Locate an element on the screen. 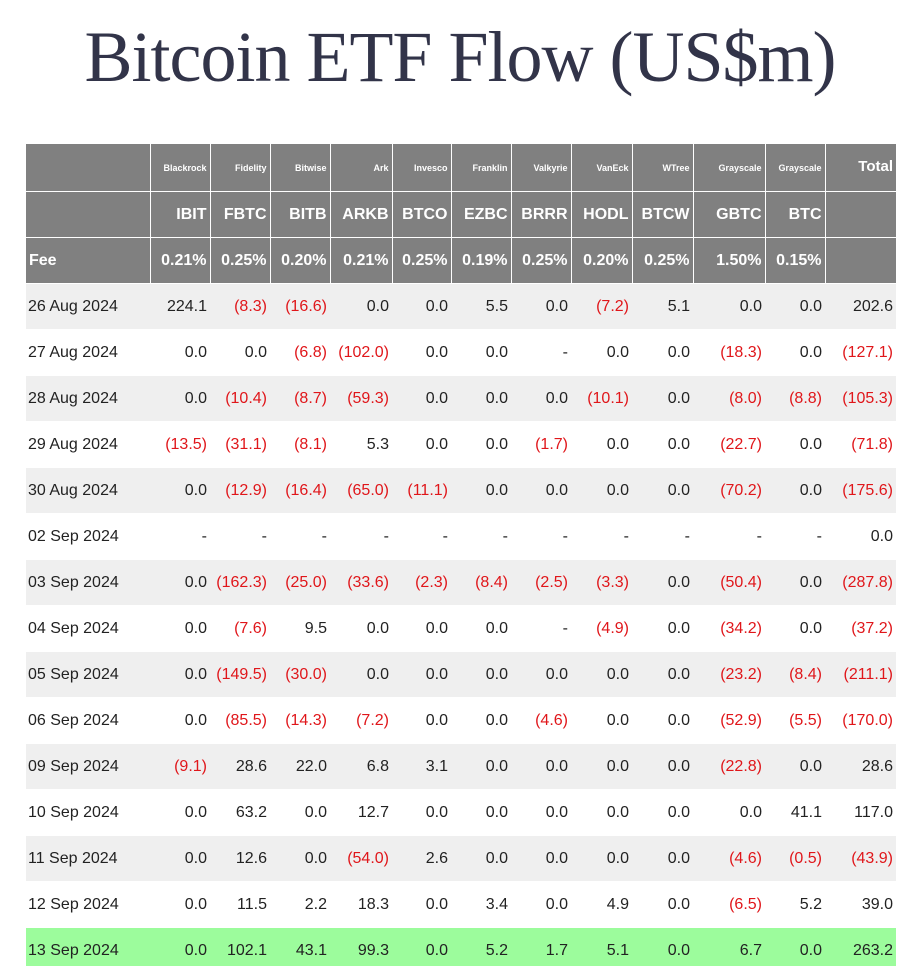 This screenshot has width=920, height=966. date-cell: 11 Sep 2024 is located at coordinates (88, 858).